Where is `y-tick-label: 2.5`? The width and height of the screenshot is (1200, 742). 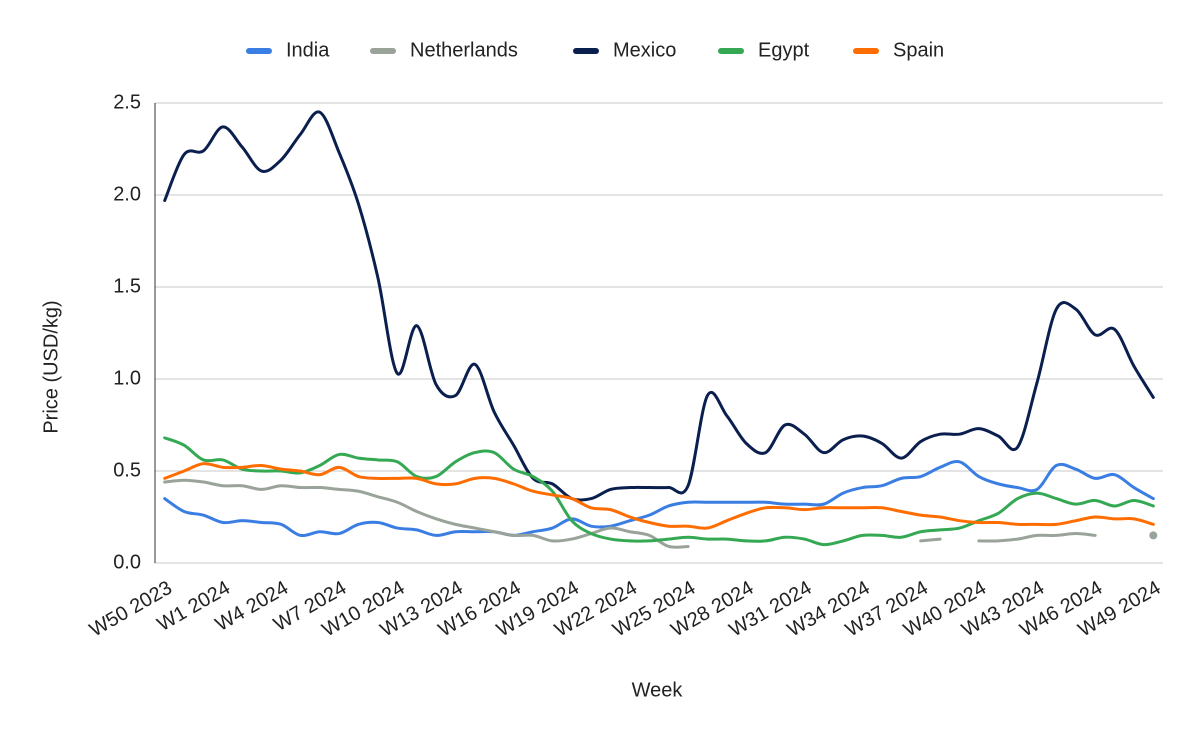
y-tick-label: 2.5 is located at coordinates (127, 102).